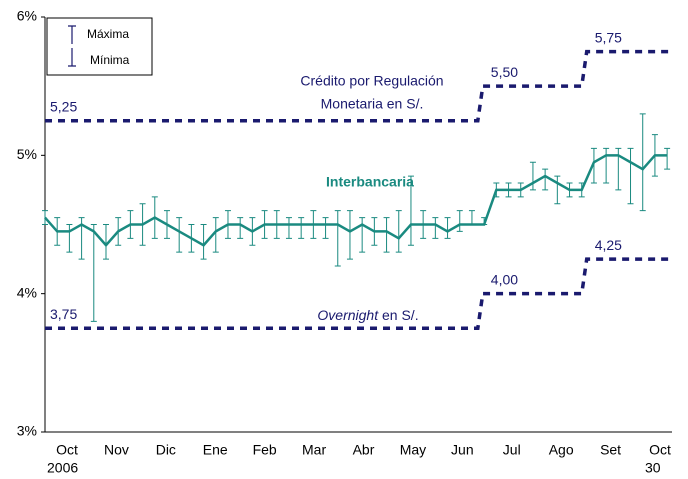  What do you see at coordinates (27, 431) in the screenshot?
I see `y-tick-label: 3%` at bounding box center [27, 431].